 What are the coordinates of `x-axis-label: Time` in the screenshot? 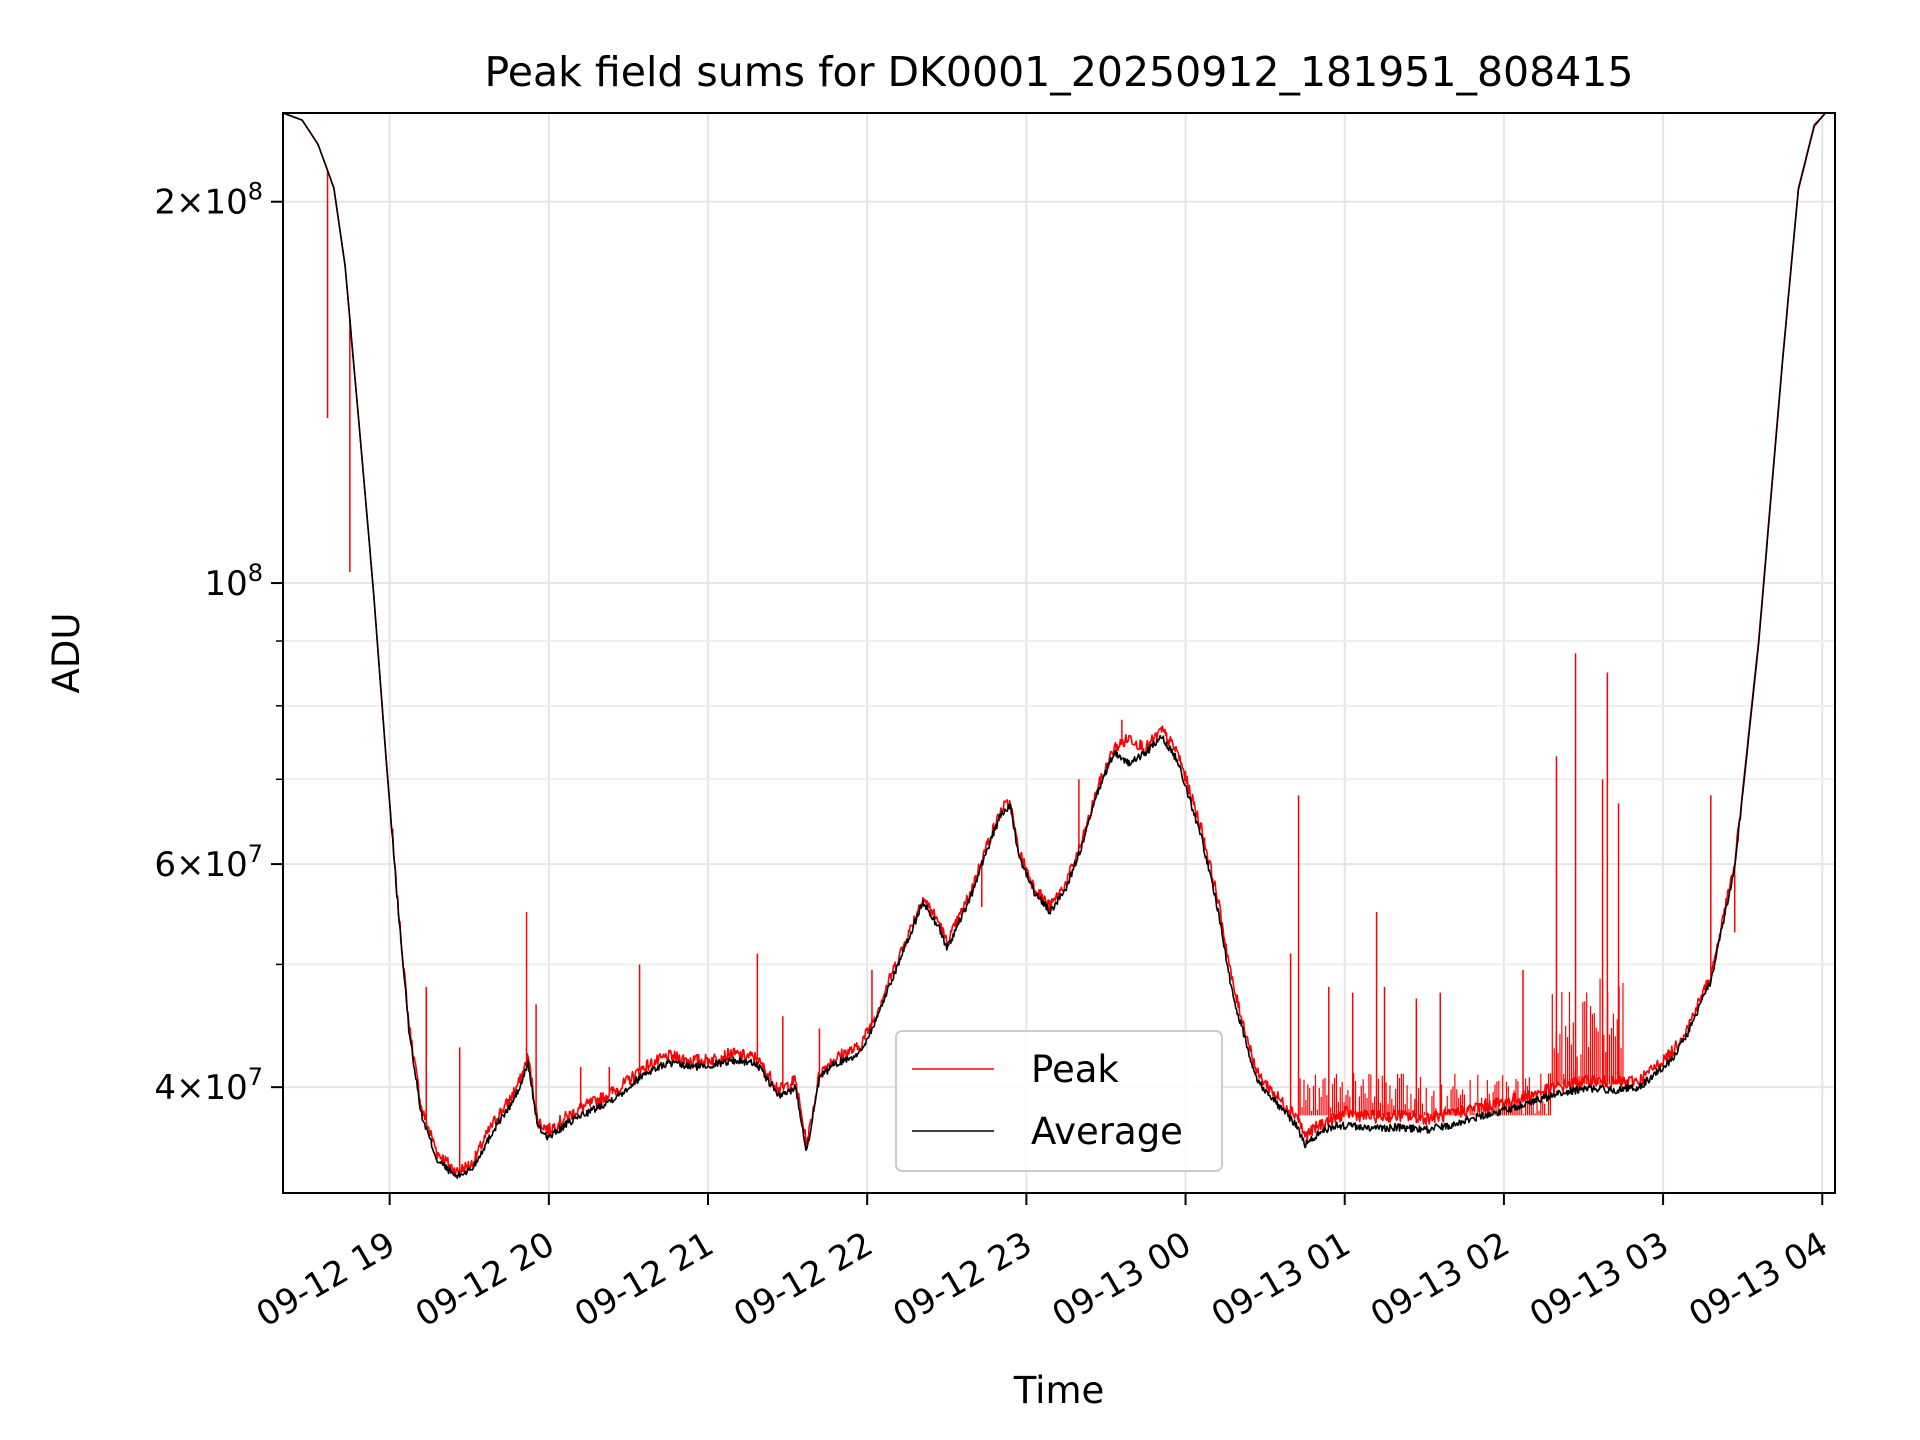 It's located at (1059, 1390).